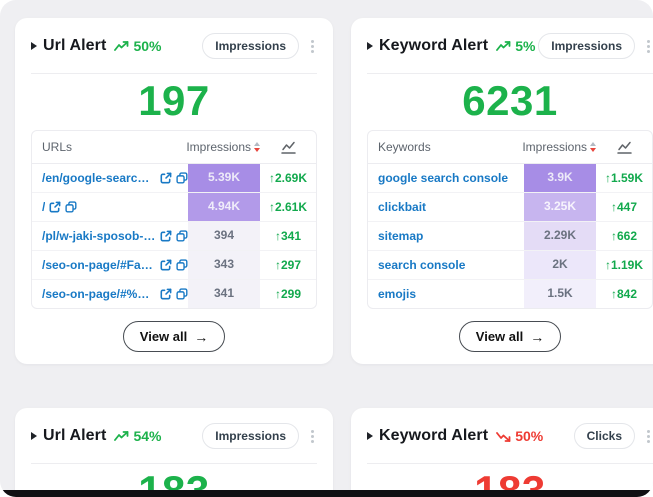 This screenshot has width=653, height=497. Describe the element at coordinates (174, 264) in the screenshot. I see `table-row: /seo-on-page/#Facto... 343 ↑297` at that location.